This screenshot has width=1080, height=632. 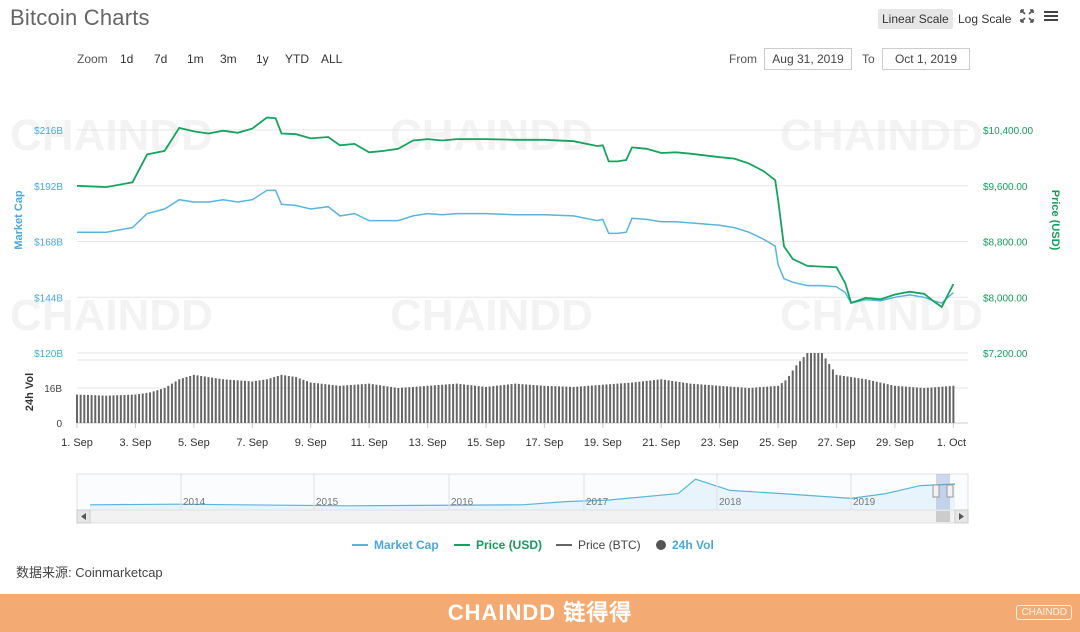 I want to click on volume-axis-tick-label: 0, so click(x=59, y=424).